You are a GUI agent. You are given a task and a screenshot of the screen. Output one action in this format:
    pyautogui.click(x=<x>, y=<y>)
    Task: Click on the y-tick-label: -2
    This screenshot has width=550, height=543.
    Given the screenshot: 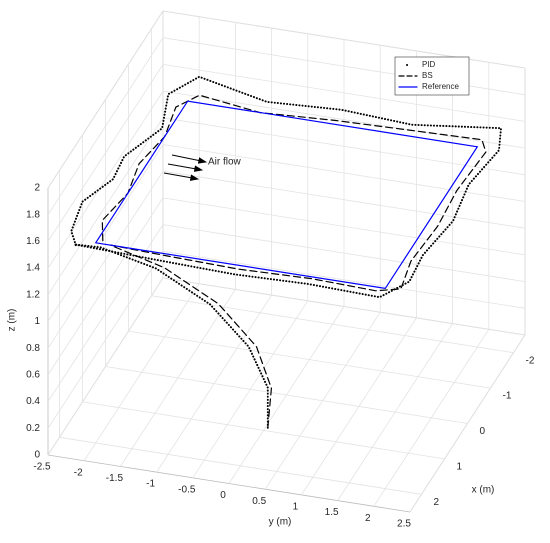 What is the action you would take?
    pyautogui.click(x=78, y=472)
    